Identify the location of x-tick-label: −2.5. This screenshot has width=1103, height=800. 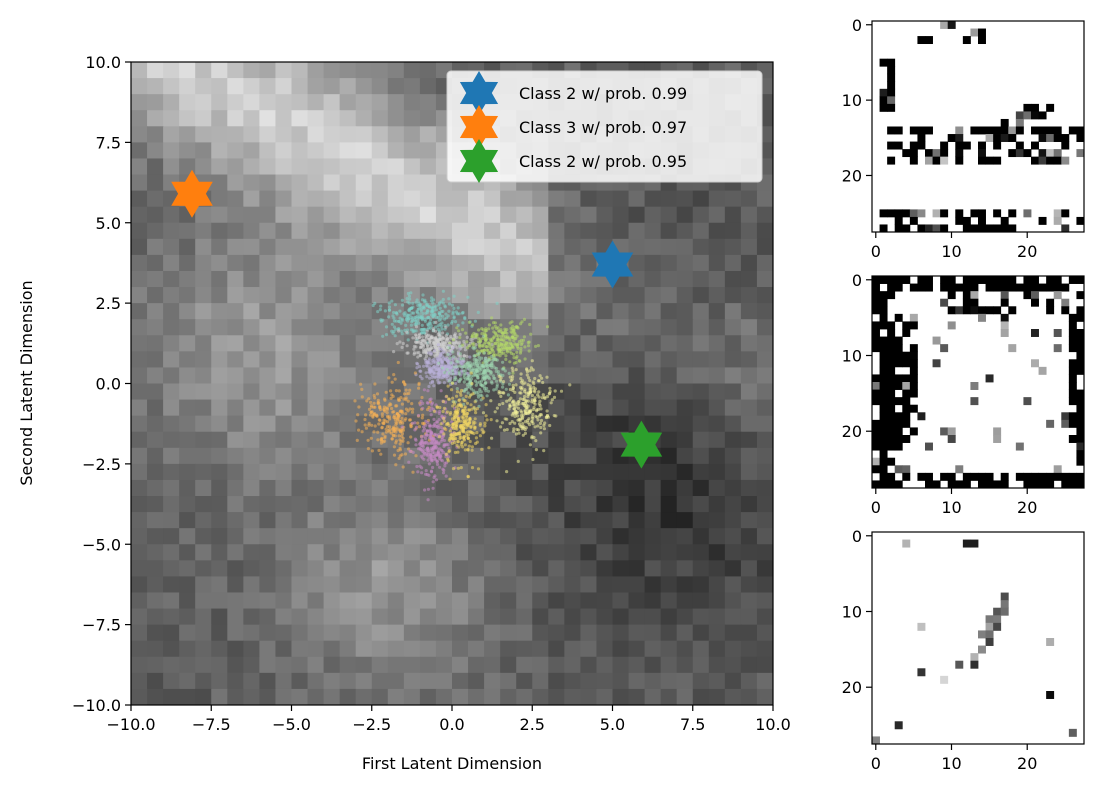
(371, 724).